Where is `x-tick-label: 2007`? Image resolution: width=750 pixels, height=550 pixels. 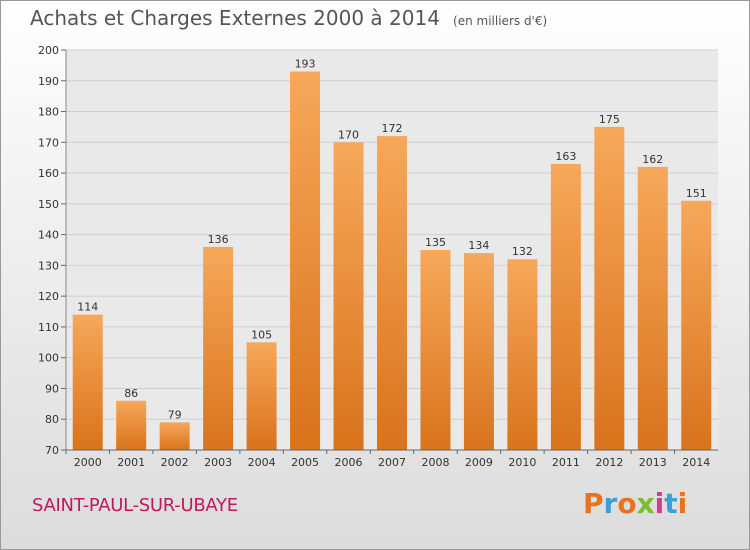
x-tick-label: 2007 is located at coordinates (392, 462).